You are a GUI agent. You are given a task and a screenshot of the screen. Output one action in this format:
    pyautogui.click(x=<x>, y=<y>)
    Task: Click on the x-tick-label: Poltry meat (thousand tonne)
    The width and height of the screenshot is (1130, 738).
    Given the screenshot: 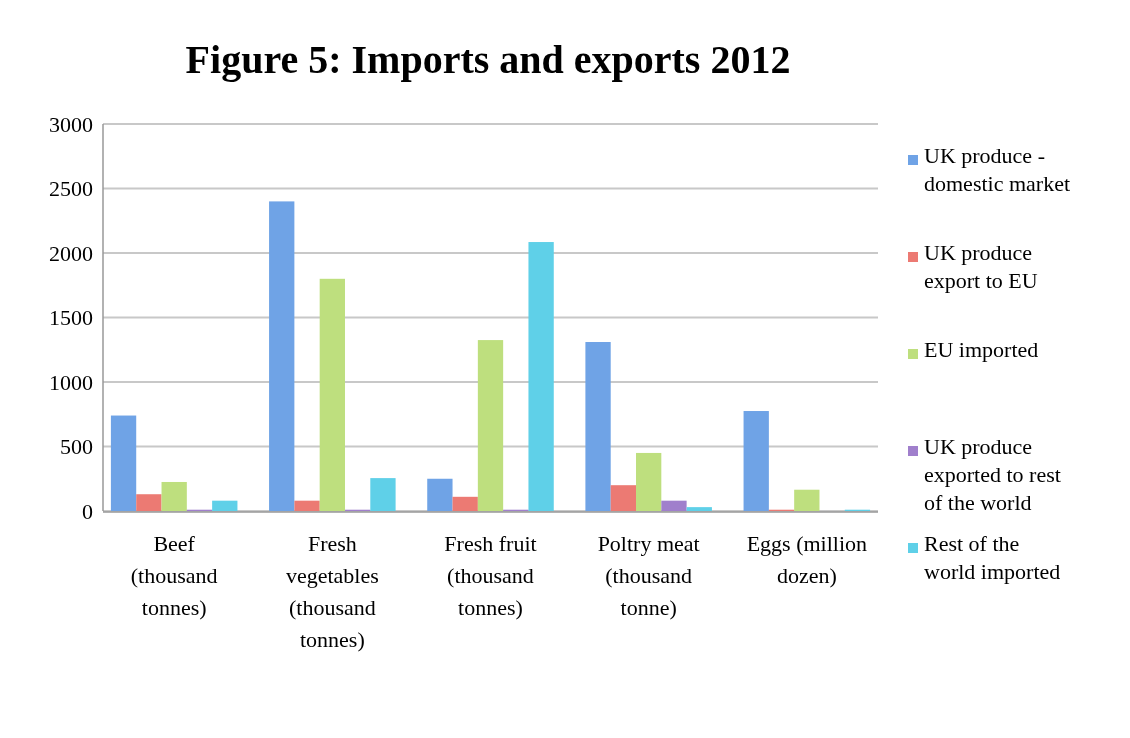 What is the action you would take?
    pyautogui.click(x=648, y=575)
    